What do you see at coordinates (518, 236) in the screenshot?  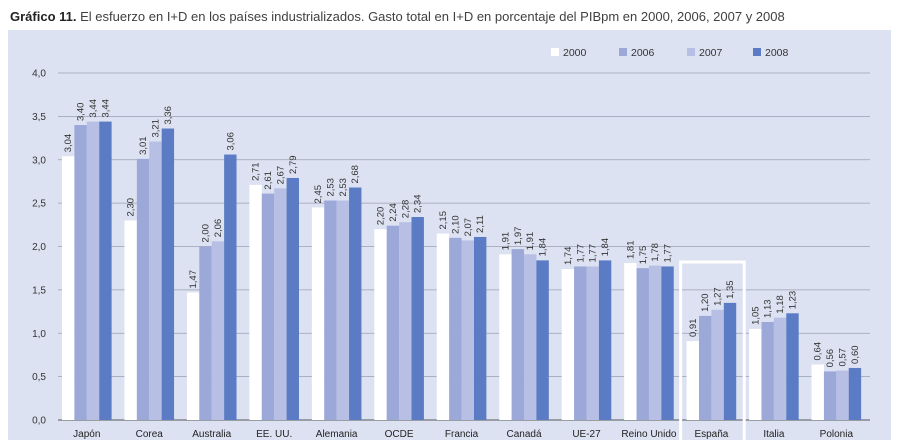 I see `value-label: 1,97` at bounding box center [518, 236].